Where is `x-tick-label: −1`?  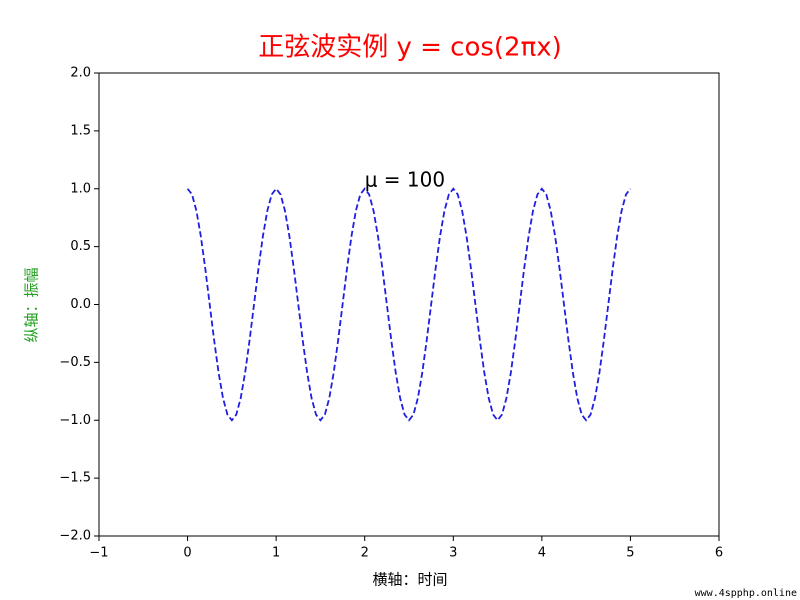 x-tick-label: −1 is located at coordinates (98, 553).